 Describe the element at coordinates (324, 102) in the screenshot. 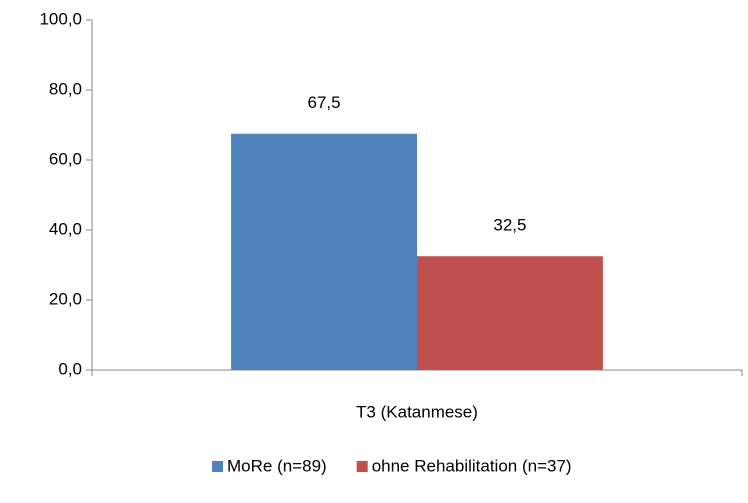

I see `data-label: 67,5` at that location.